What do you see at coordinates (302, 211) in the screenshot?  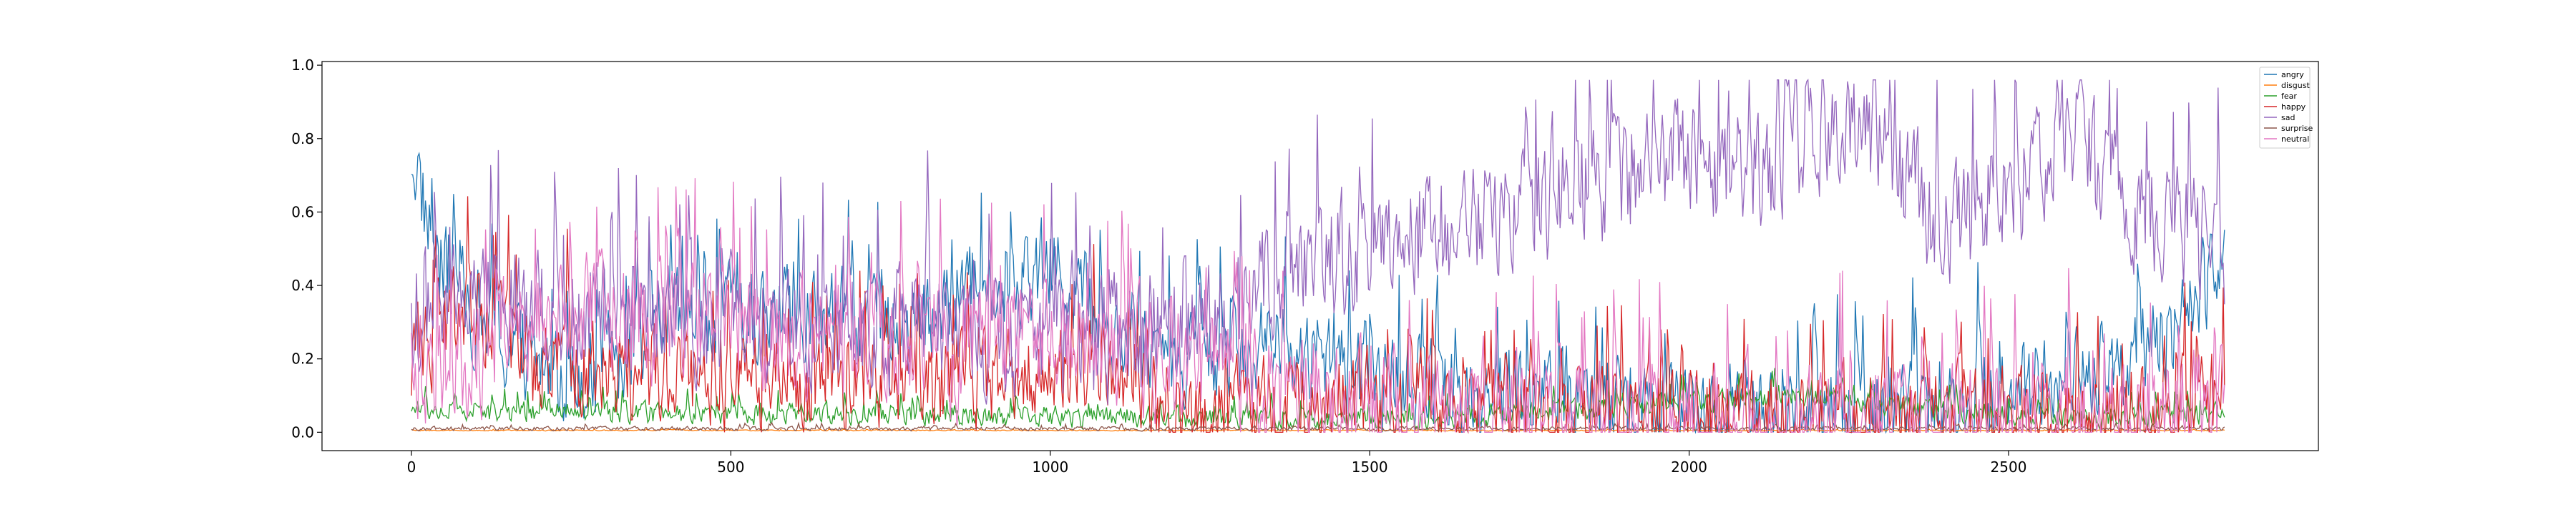 I see `y-tick-label: 0.6` at bounding box center [302, 211].